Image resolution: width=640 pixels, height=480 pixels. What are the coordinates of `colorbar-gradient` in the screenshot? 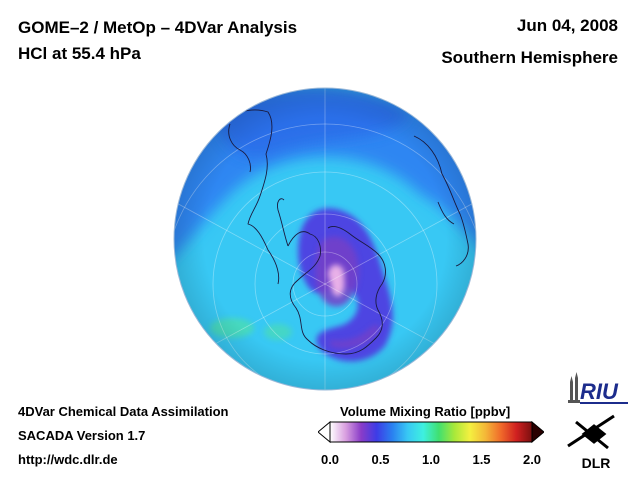 It's located at (431, 432).